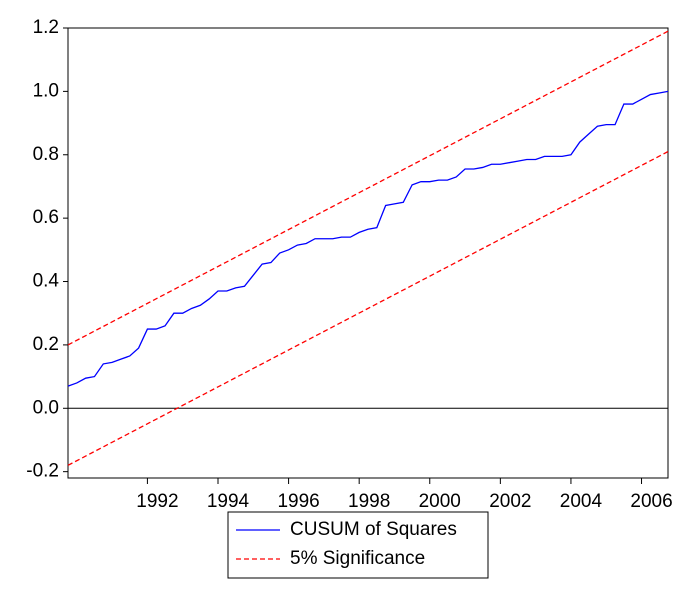 This screenshot has width=686, height=608. Describe the element at coordinates (46, 27) in the screenshot. I see `y-tick-label: 1.2` at that location.